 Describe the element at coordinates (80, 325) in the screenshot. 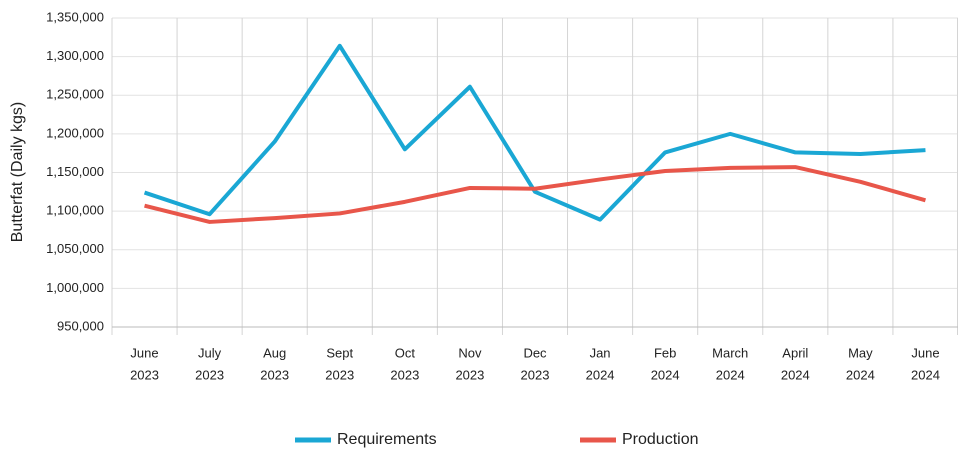

I see `y-tick-label: 950,000` at that location.